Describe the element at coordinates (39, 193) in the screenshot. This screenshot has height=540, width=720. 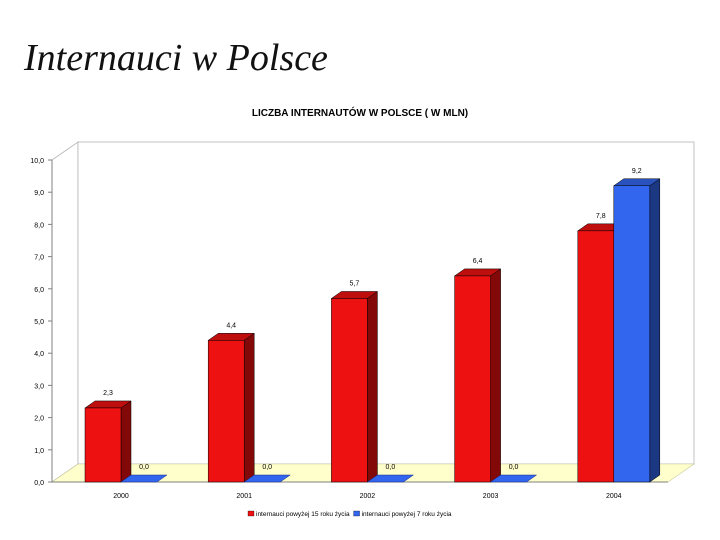
I see `y-tick-label: 9,0` at that location.